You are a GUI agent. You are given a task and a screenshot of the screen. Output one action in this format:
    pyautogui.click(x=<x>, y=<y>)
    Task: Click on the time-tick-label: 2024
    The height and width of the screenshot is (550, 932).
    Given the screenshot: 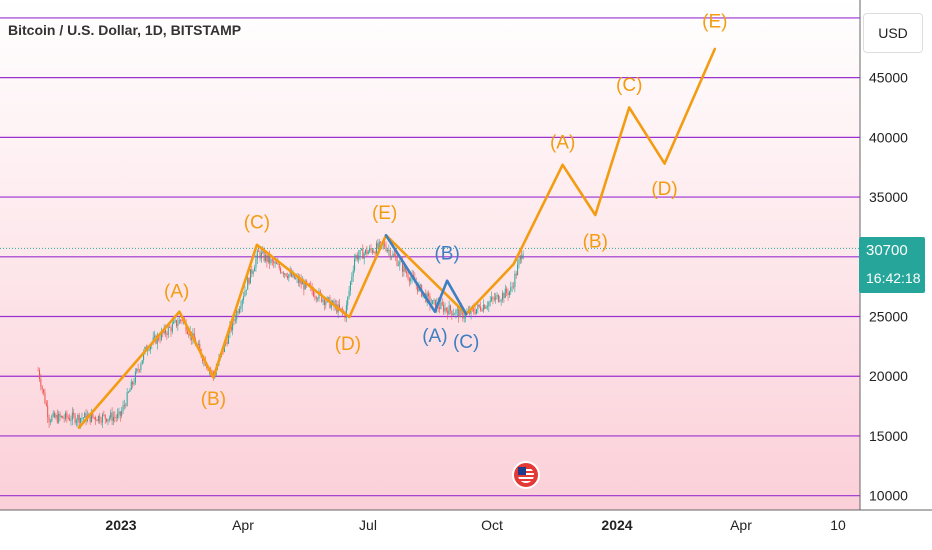 What is the action you would take?
    pyautogui.click(x=616, y=525)
    